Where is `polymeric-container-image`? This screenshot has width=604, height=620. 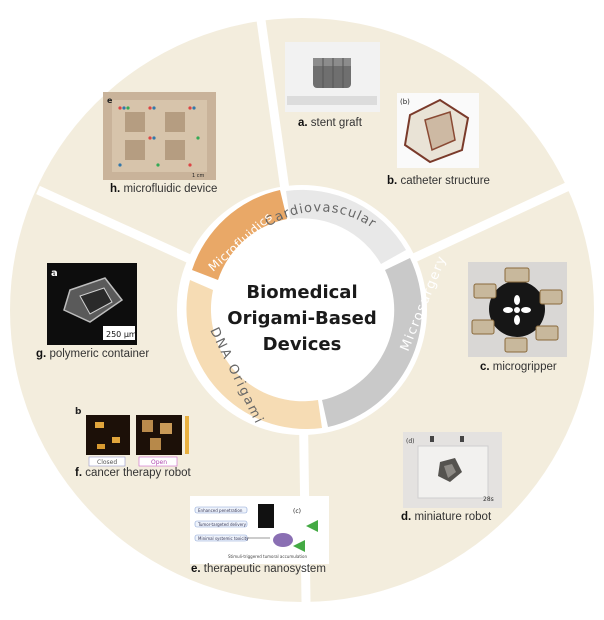
polymeric-container-image is located at coordinates (92, 304).